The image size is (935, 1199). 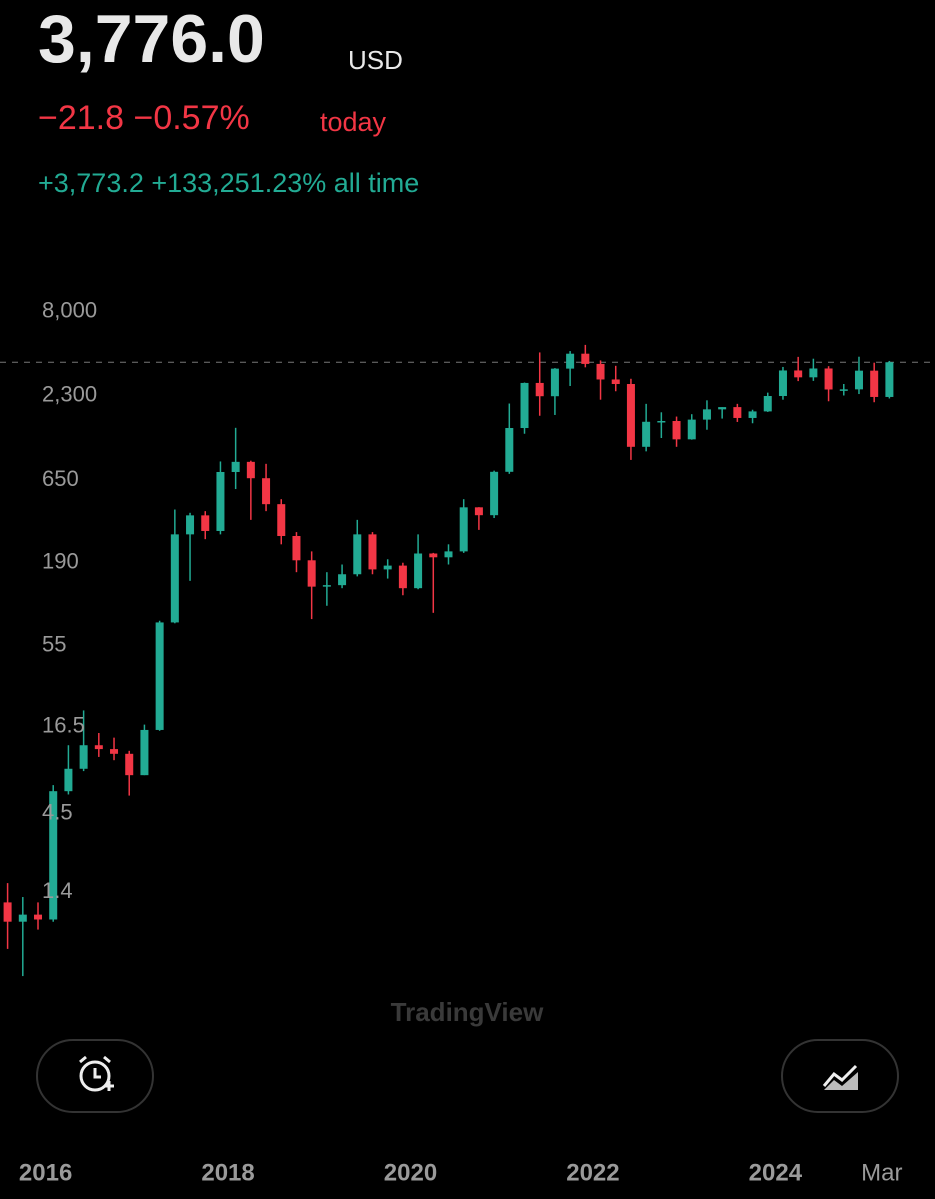 What do you see at coordinates (57, 812) in the screenshot?
I see `y-tick-label: 4.5` at bounding box center [57, 812].